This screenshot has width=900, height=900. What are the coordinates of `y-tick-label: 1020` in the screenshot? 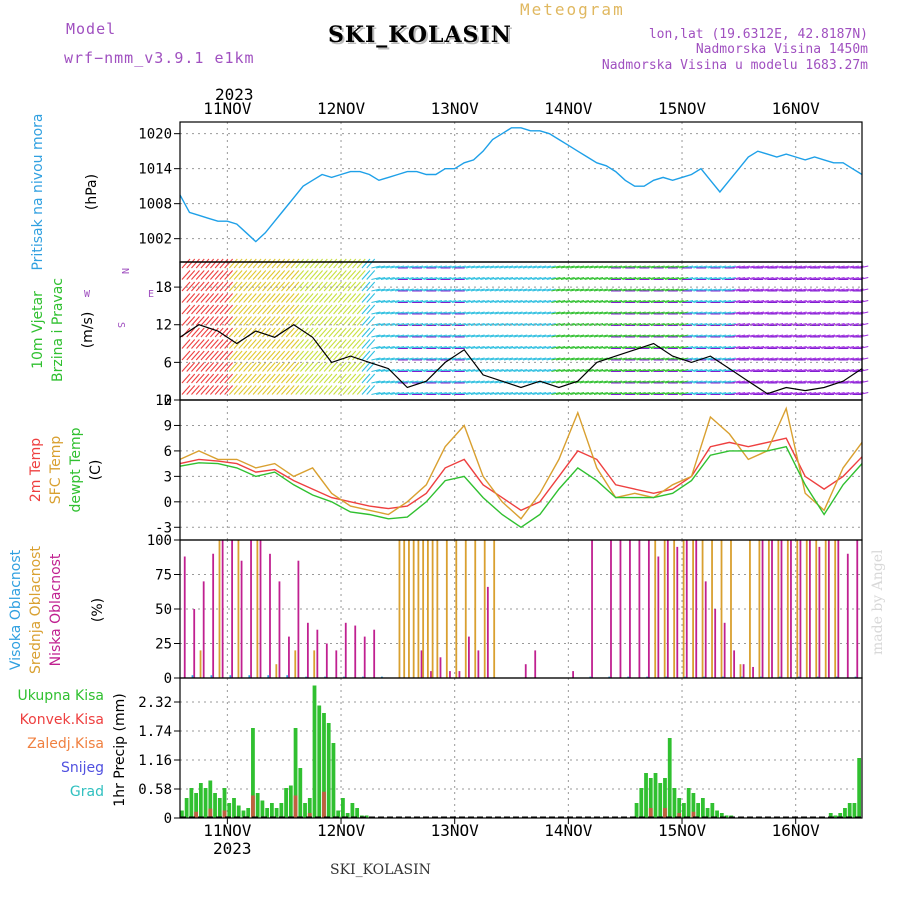 It's located at (155, 135).